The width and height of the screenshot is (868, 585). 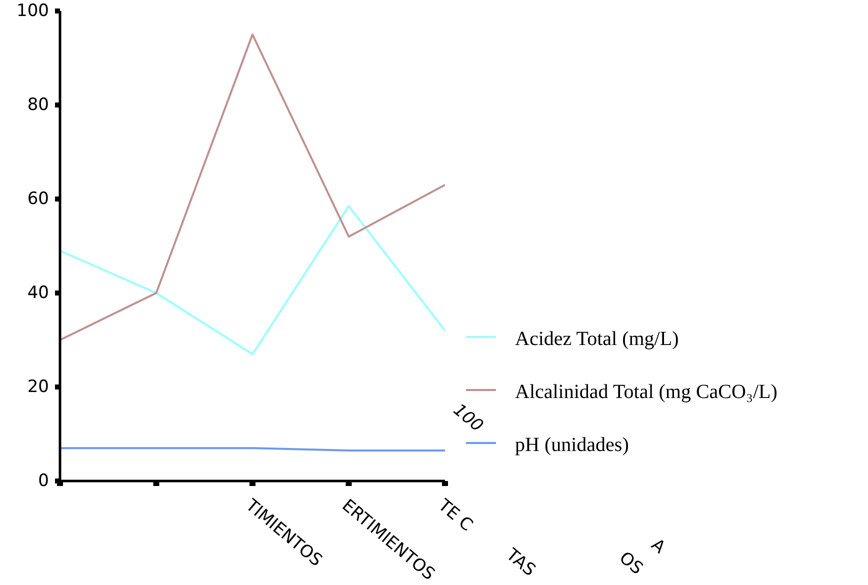 I want to click on y-tick-label: 0, so click(x=43, y=481).